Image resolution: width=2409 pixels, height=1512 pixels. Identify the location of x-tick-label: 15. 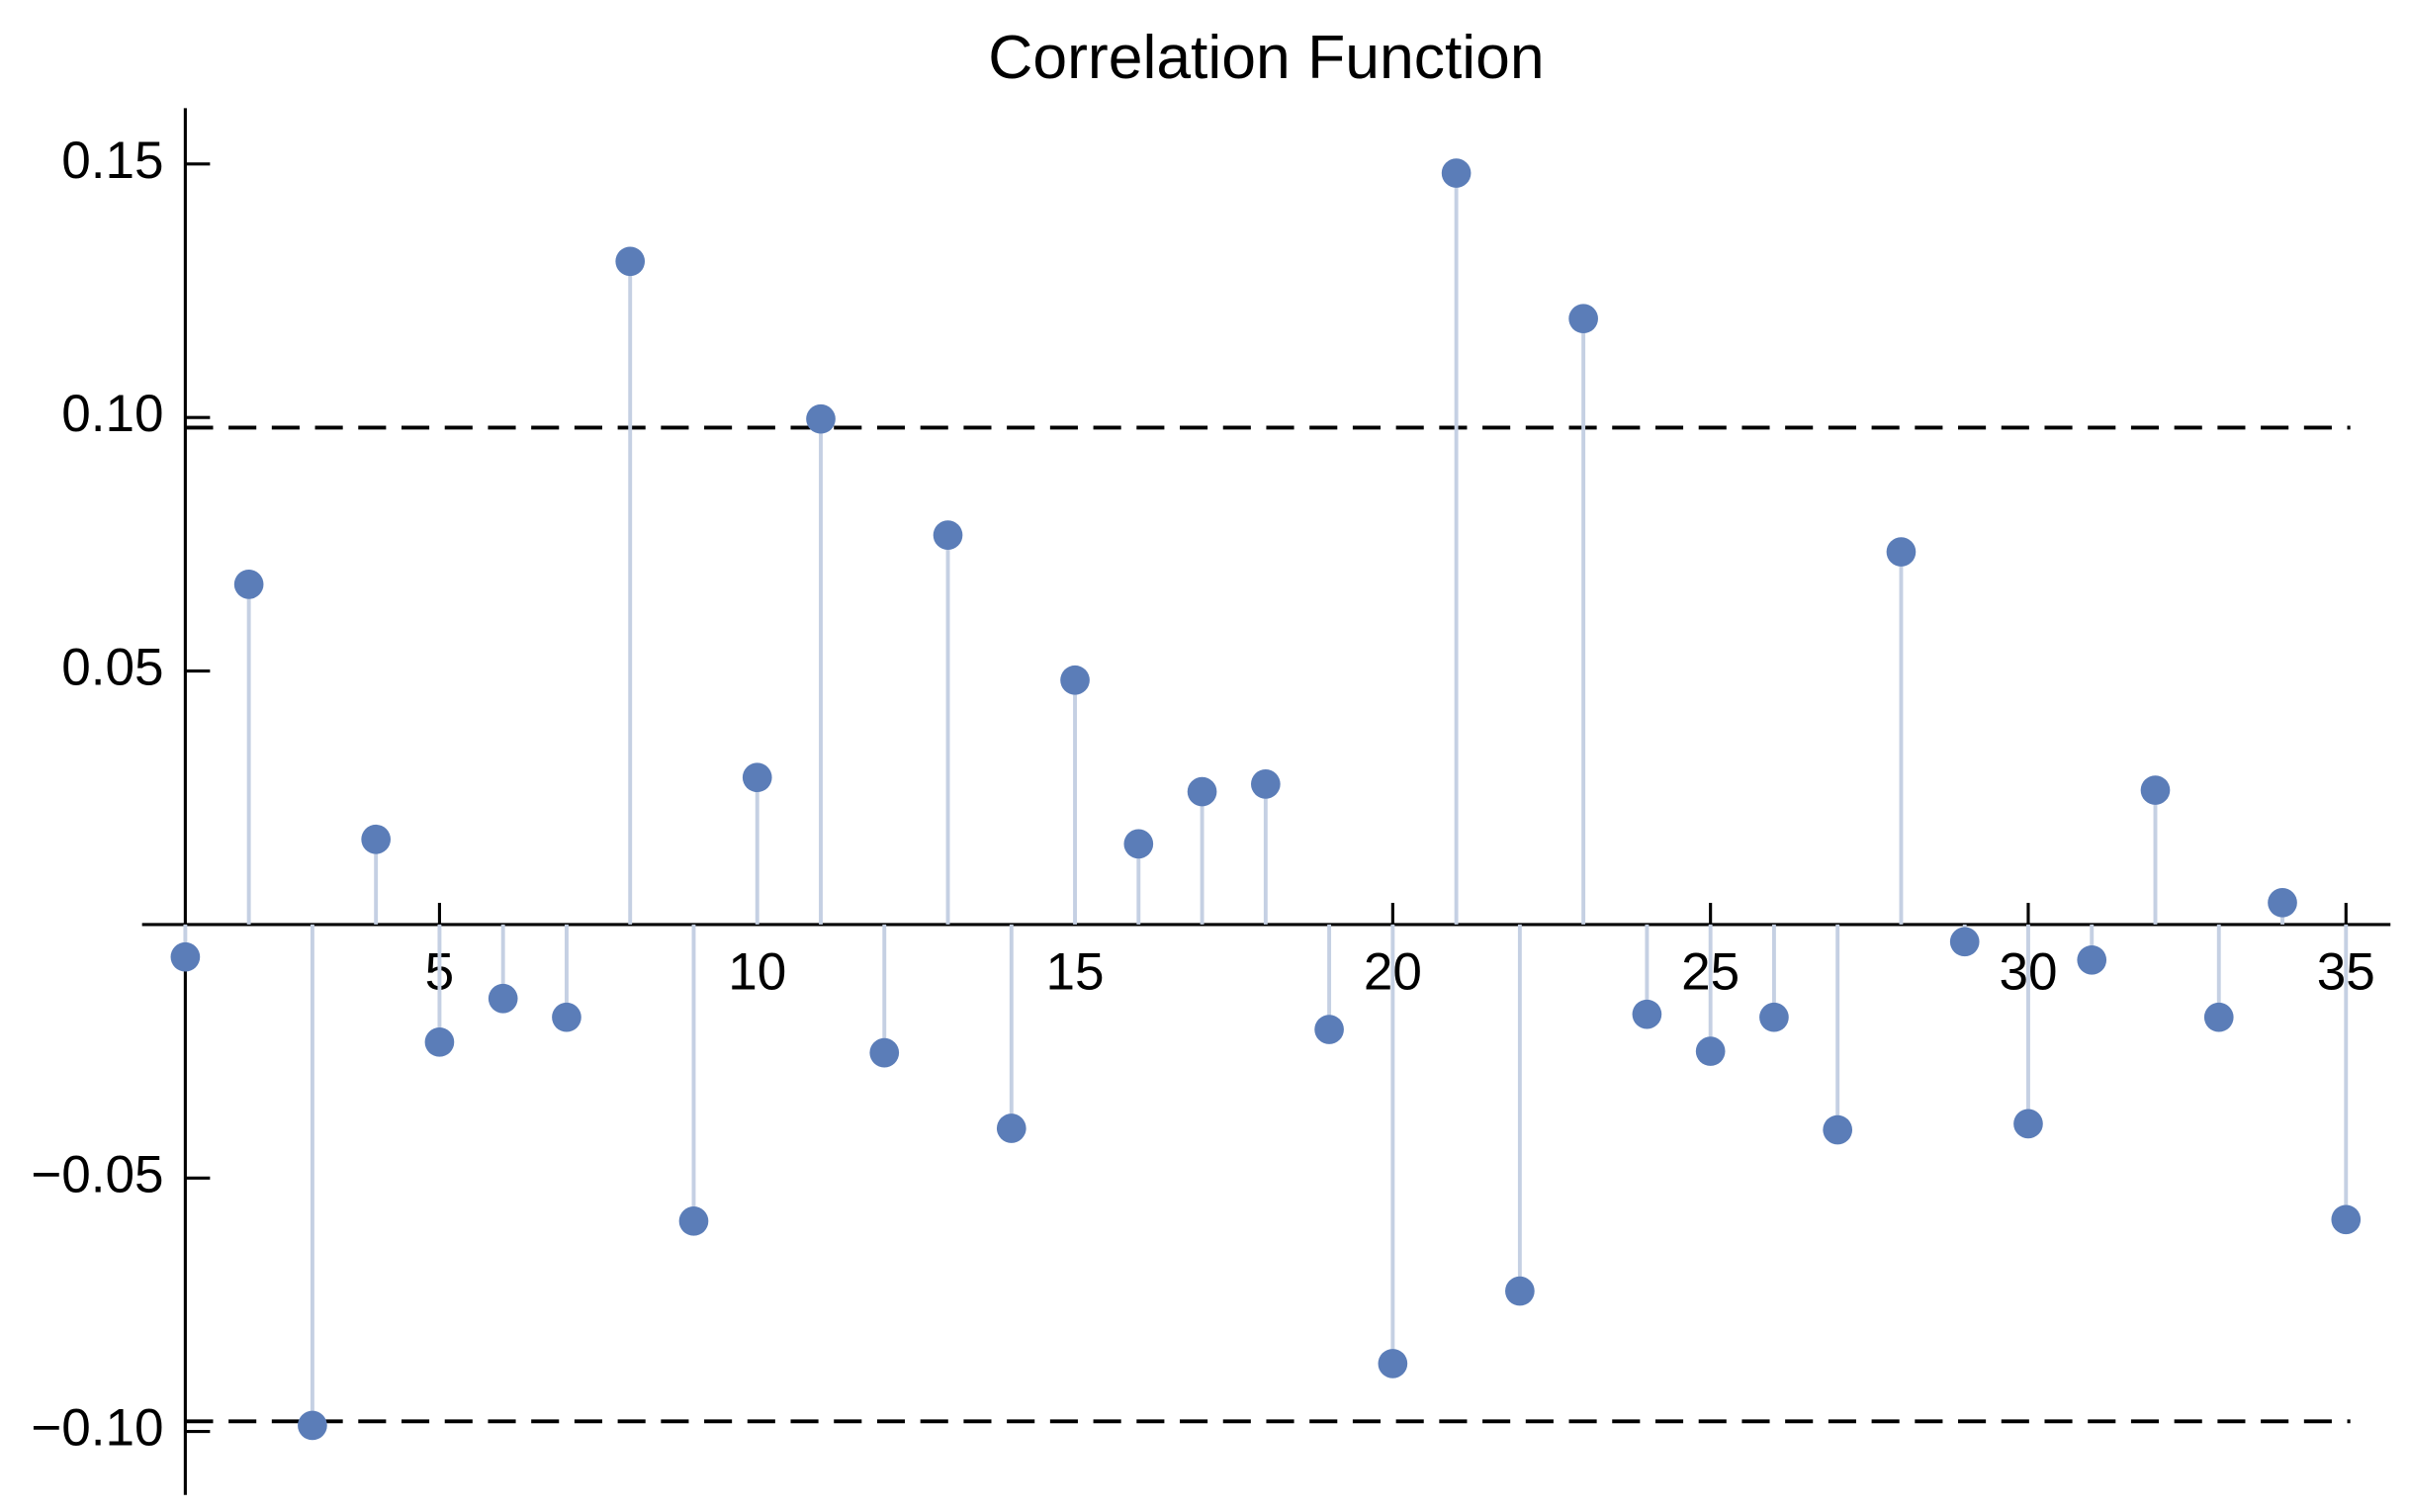
(1075, 971).